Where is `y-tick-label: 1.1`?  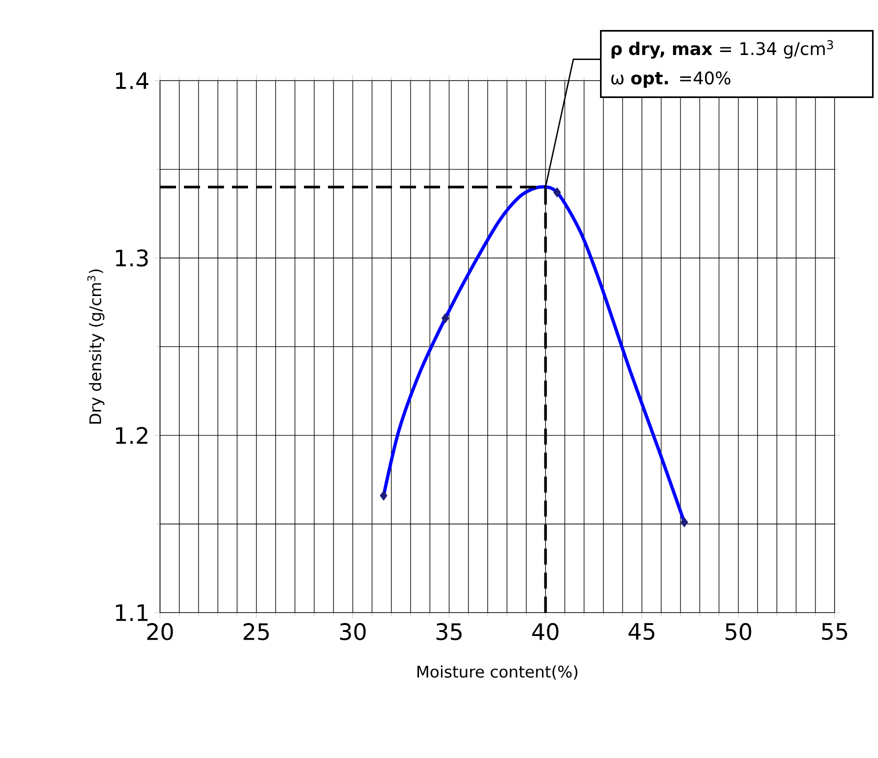 y-tick-label: 1.1 is located at coordinates (132, 612).